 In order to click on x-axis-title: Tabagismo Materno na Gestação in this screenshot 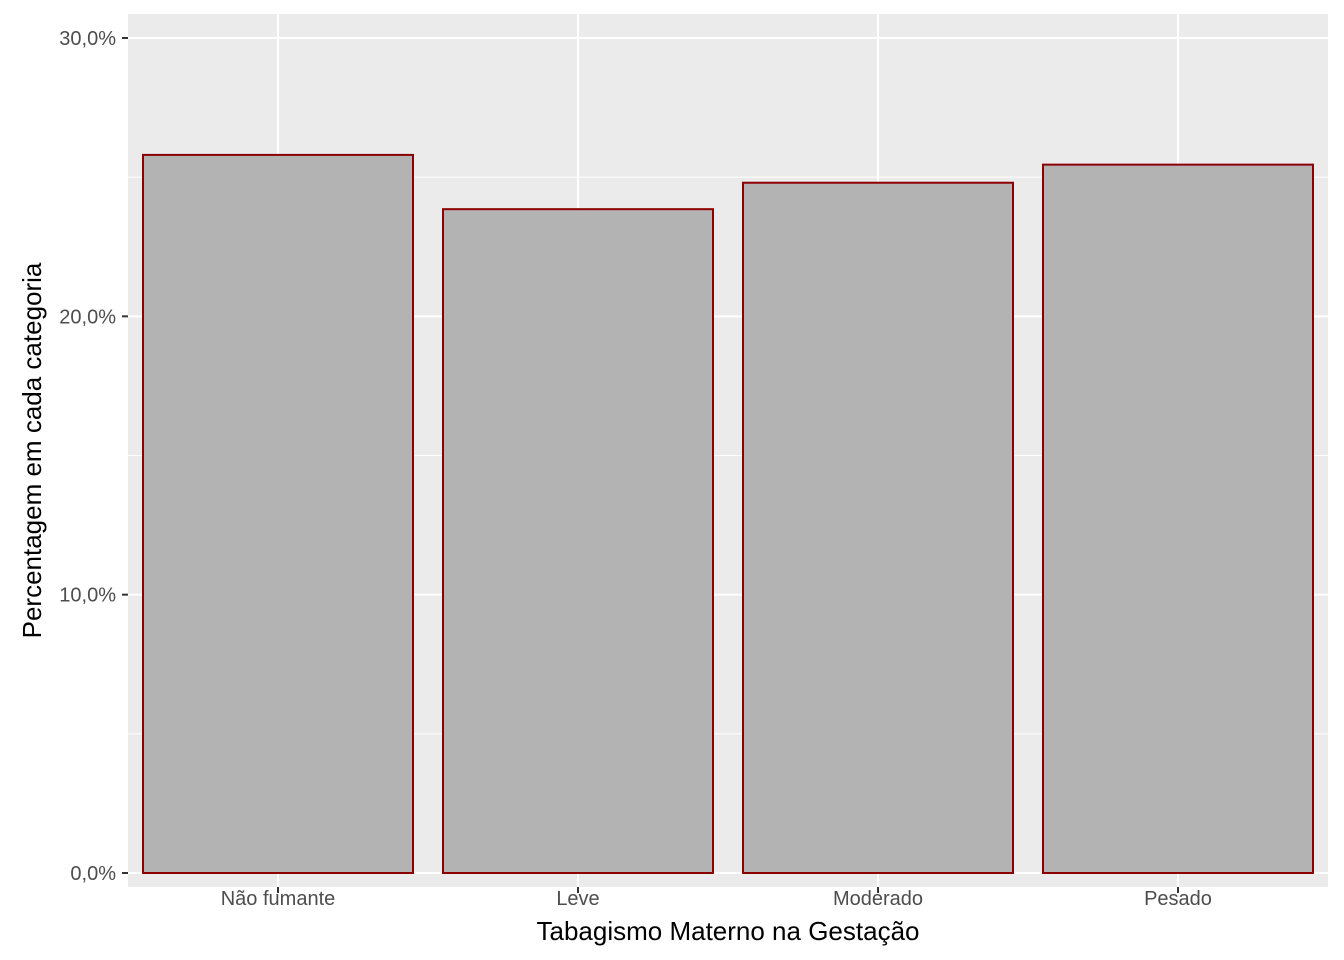, I will do `click(728, 931)`.